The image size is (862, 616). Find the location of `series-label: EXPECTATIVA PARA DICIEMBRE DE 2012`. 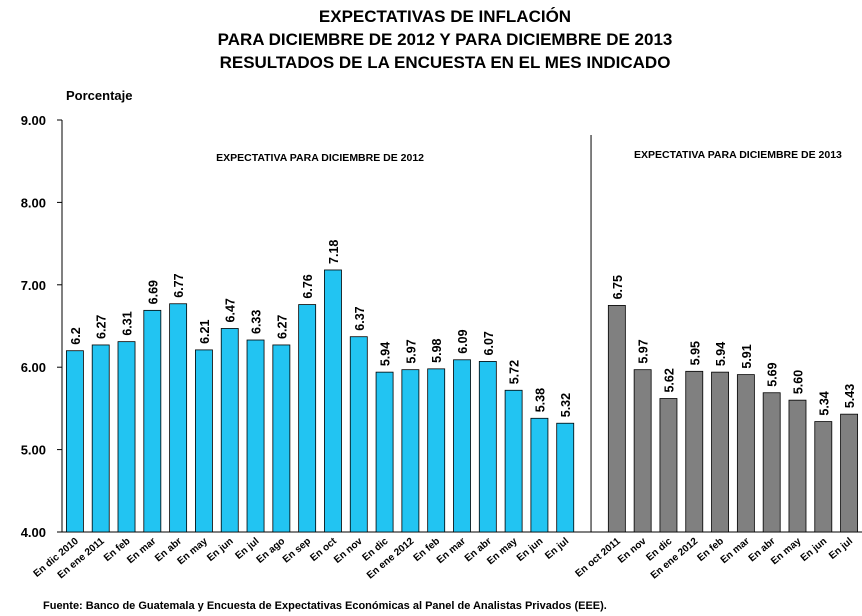

series-label: EXPECTATIVA PARA DICIEMBRE DE 2012 is located at coordinates (320, 158).